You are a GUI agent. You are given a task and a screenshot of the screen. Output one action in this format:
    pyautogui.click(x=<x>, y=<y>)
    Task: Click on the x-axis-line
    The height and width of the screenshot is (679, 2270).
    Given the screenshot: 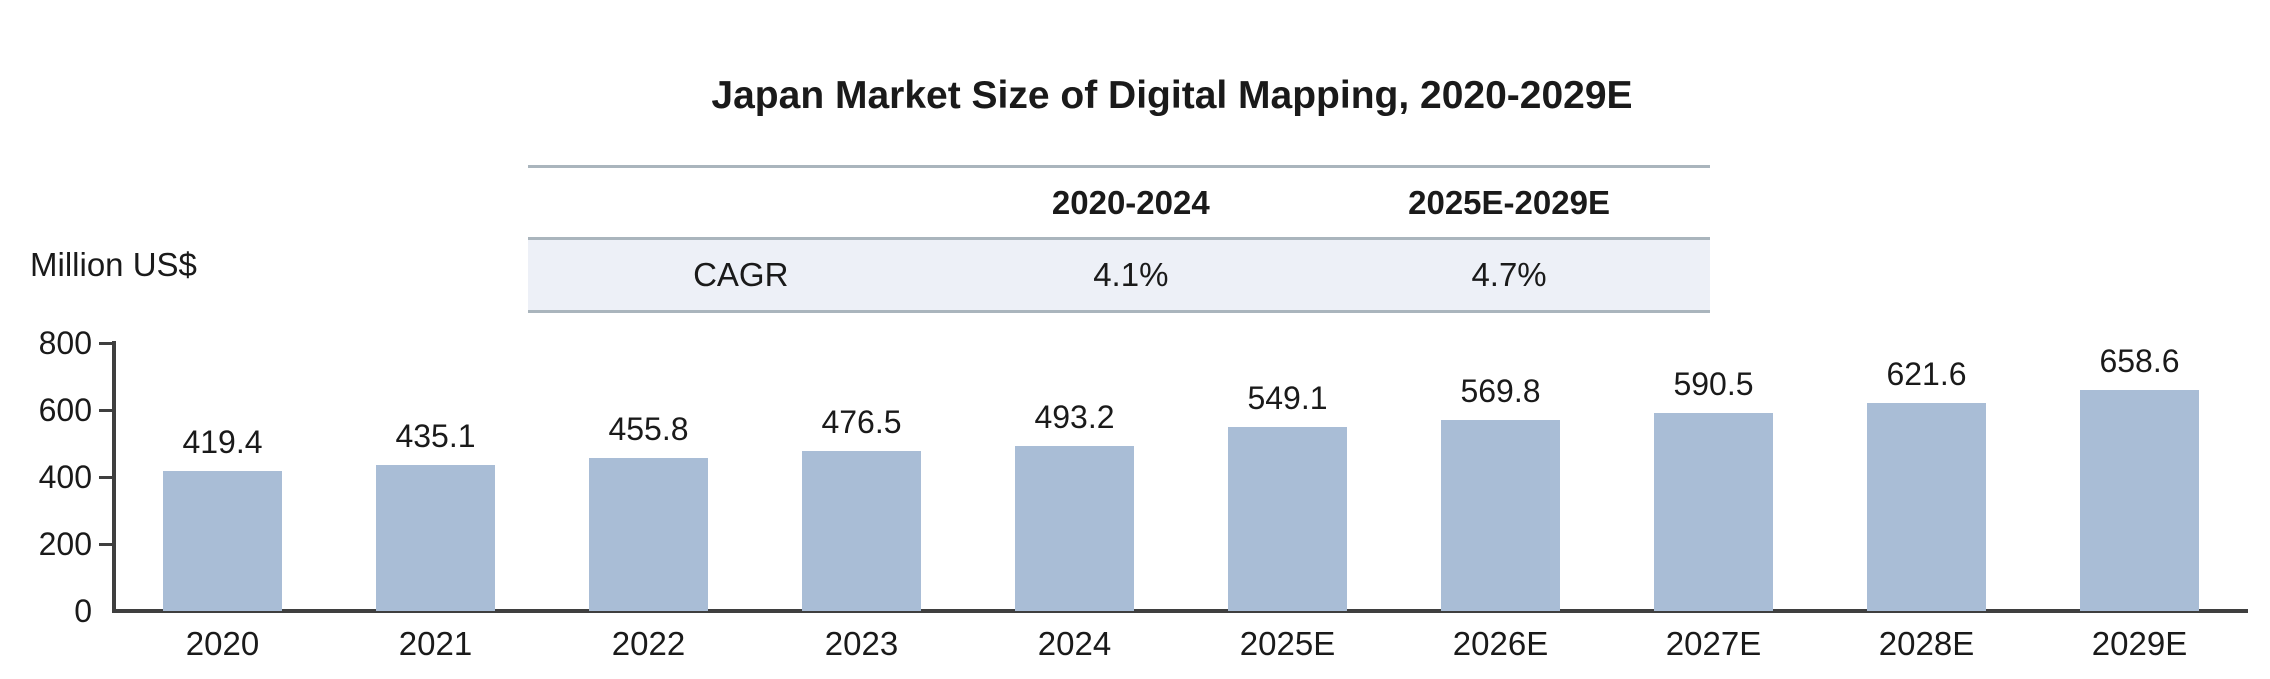 What is the action you would take?
    pyautogui.click(x=1180, y=611)
    